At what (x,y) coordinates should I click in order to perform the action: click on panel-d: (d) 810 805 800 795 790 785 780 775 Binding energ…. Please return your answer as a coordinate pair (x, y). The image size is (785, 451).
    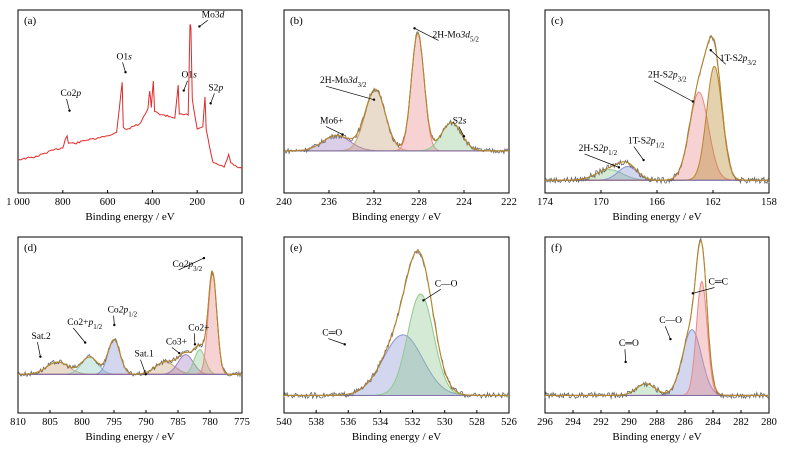
    Looking at the image, I should click on (130, 339).